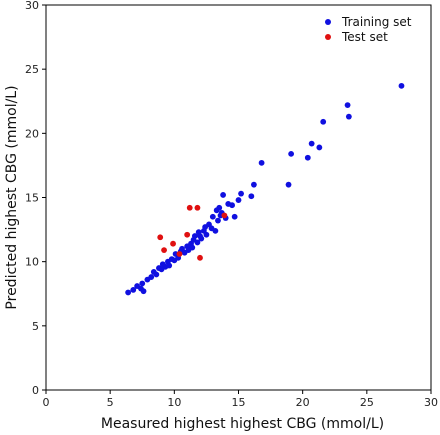 The width and height of the screenshot is (440, 435). Describe the element at coordinates (12, 197) in the screenshot. I see `y-axis-label: Predicted highest CBG (mmol/L)` at that location.